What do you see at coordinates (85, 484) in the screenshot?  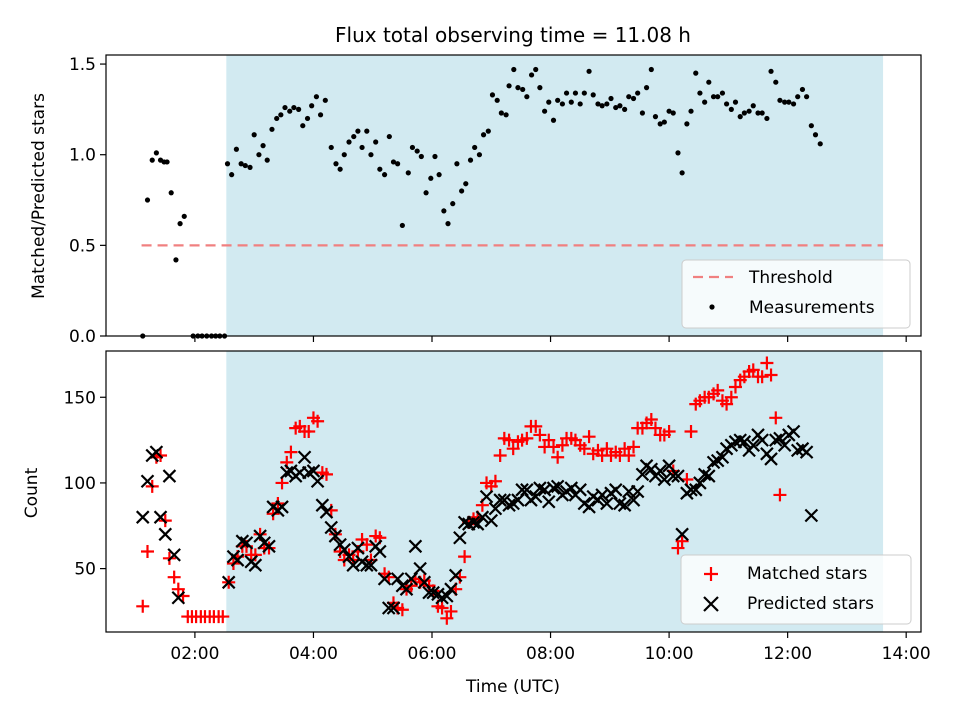 I see `bottom-y-axis: 50 100 150` at bounding box center [85, 484].